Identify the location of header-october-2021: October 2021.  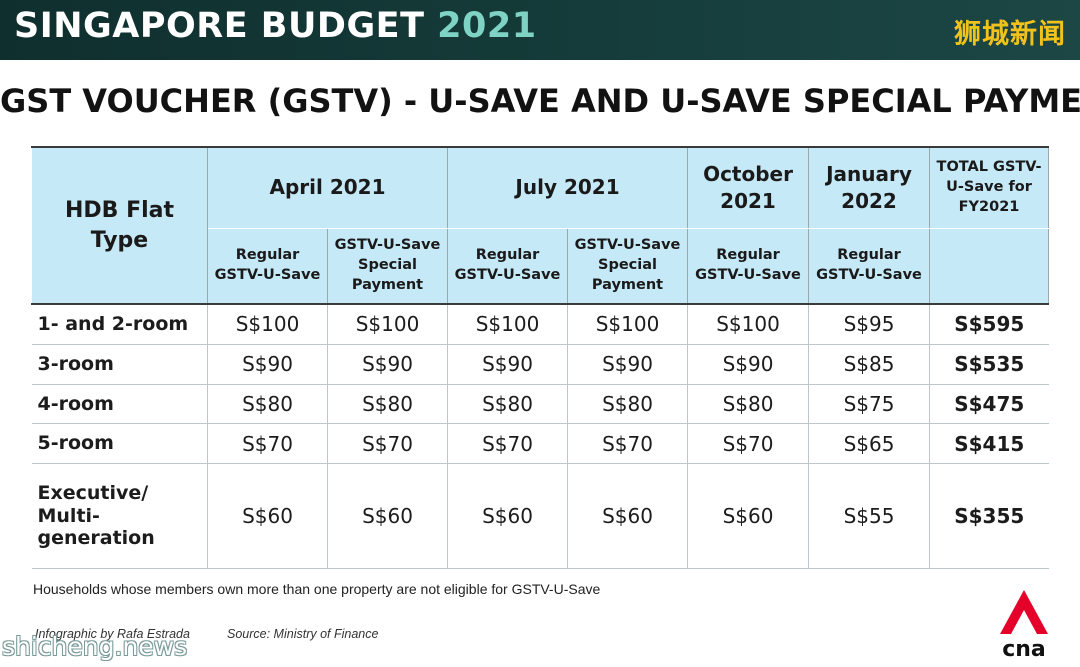
(748, 187).